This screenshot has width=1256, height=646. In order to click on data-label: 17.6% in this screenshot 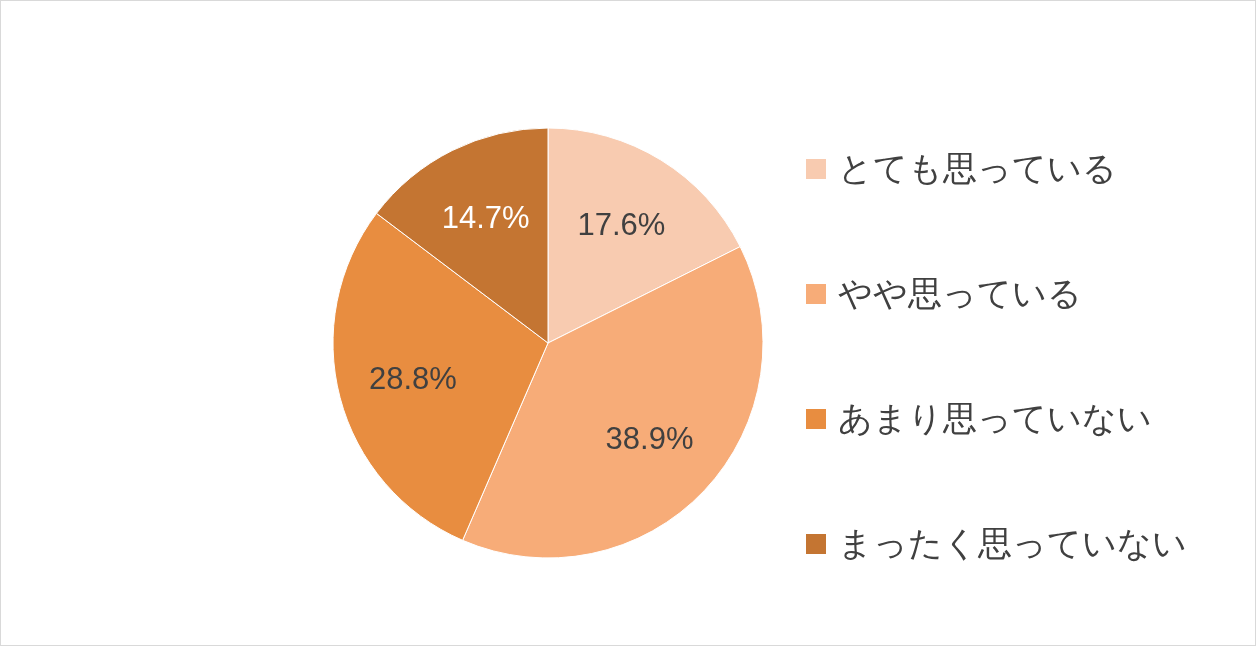, I will do `click(621, 224)`.